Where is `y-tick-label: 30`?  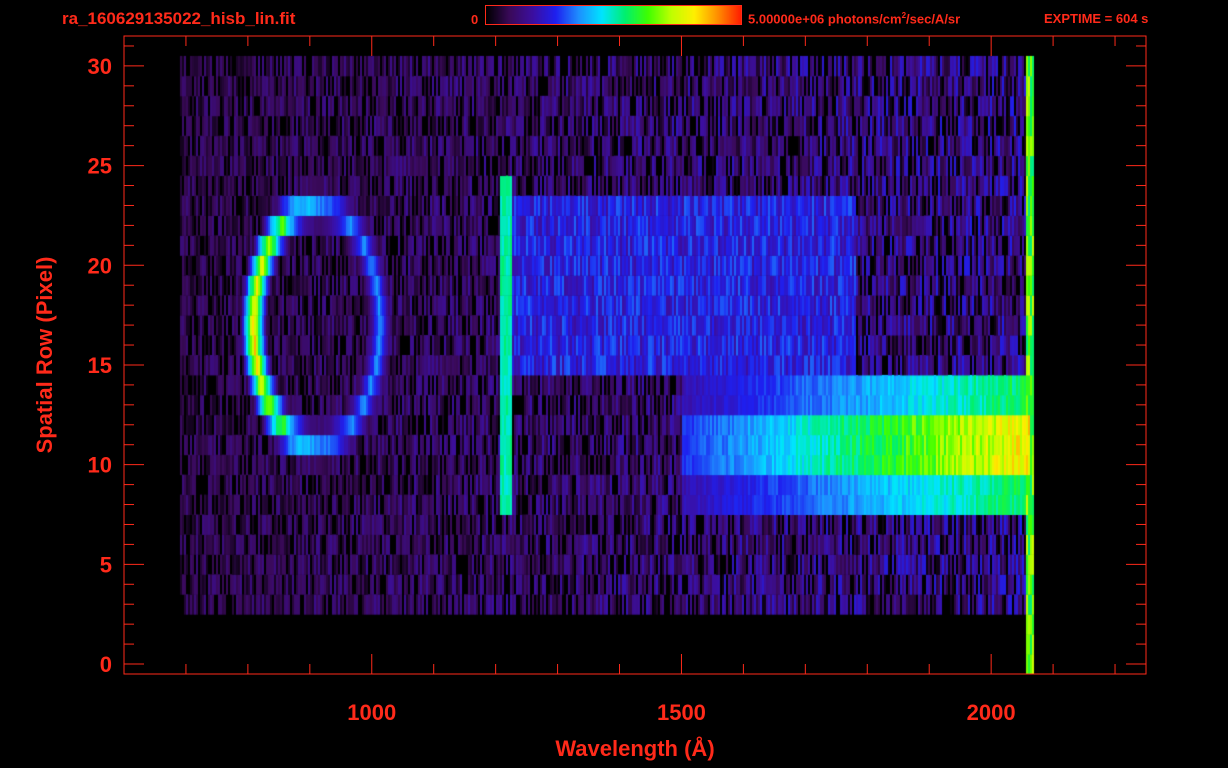
y-tick-label: 30 is located at coordinates (100, 66).